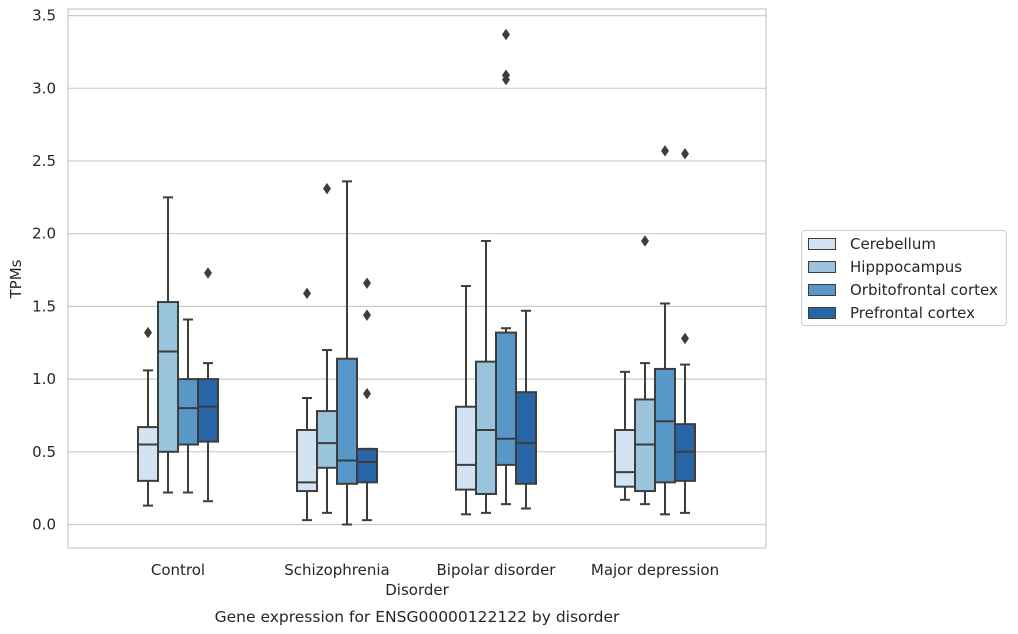 Image resolution: width=1018 pixels, height=634 pixels. Describe the element at coordinates (178, 570) in the screenshot. I see `x-tick-label: Control` at that location.